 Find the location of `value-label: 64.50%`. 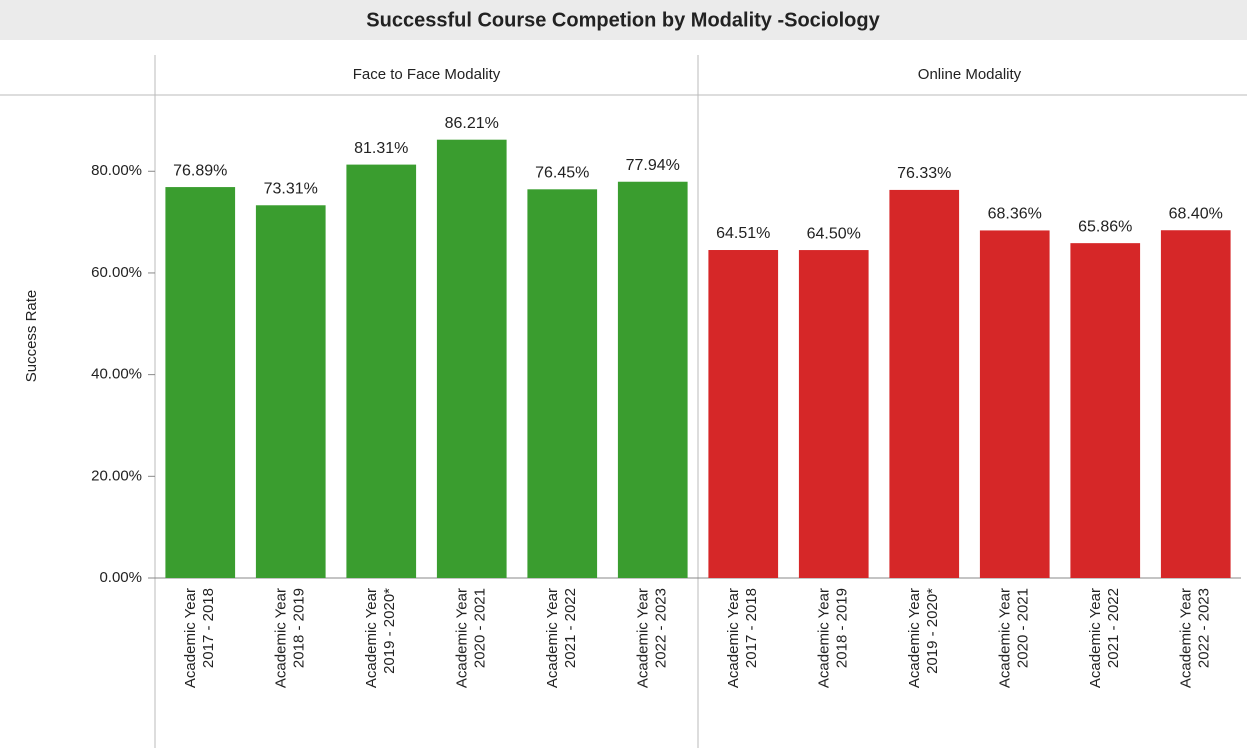

value-label: 64.50% is located at coordinates (834, 233).